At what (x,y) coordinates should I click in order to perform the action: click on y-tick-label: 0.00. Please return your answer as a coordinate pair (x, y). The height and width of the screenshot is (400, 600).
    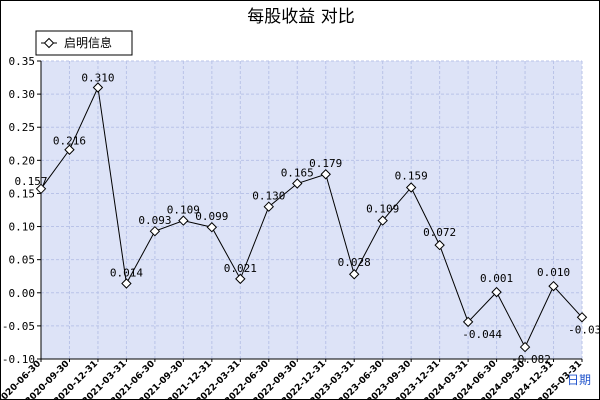
    Looking at the image, I should click on (22, 293).